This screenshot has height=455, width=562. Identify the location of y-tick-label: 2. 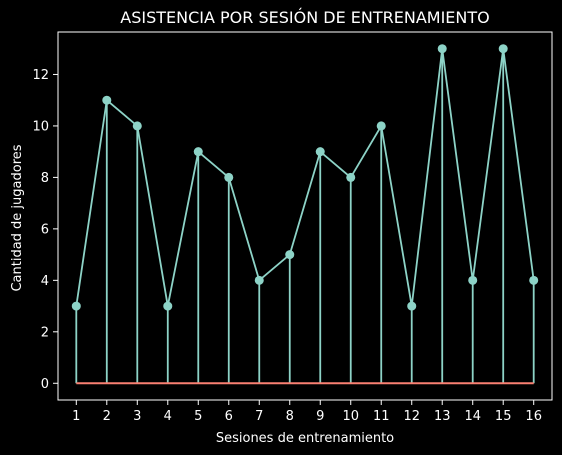
(45, 332).